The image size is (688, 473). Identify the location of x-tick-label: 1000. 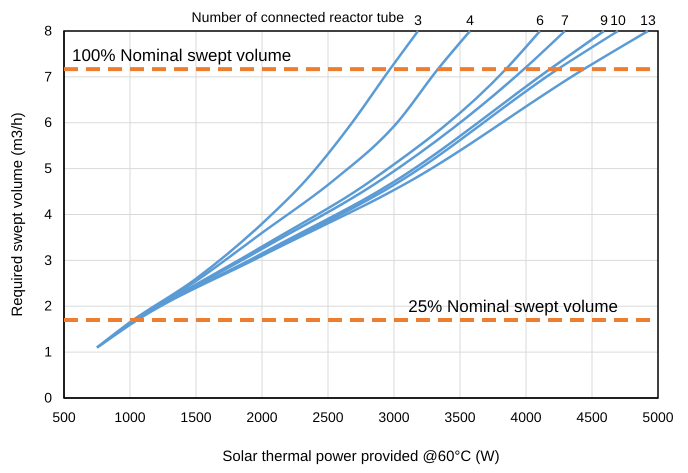
(130, 416).